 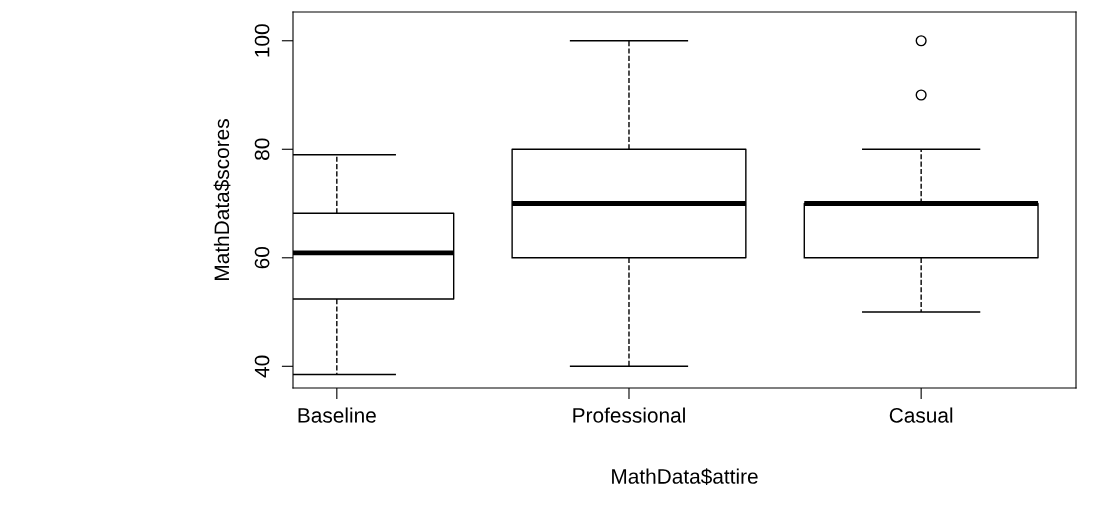 I want to click on x-tick-label: Casual, so click(x=921, y=415).